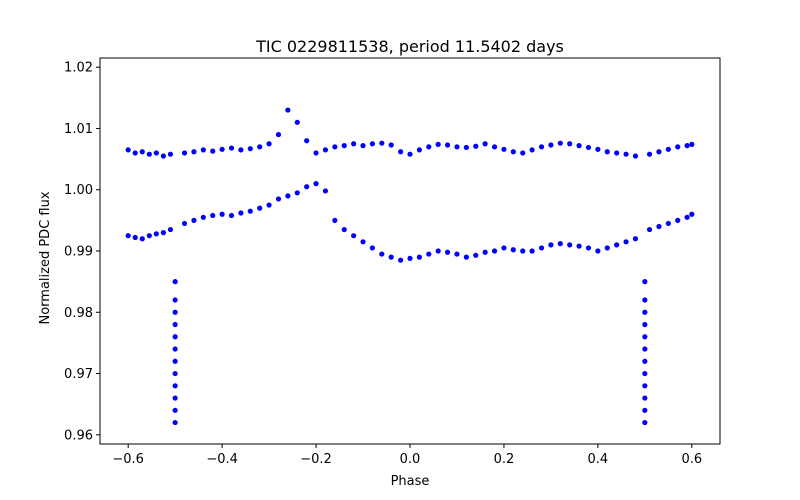 This screenshot has width=800, height=500. Describe the element at coordinates (410, 481) in the screenshot. I see `x-axis-label: Phase` at that location.